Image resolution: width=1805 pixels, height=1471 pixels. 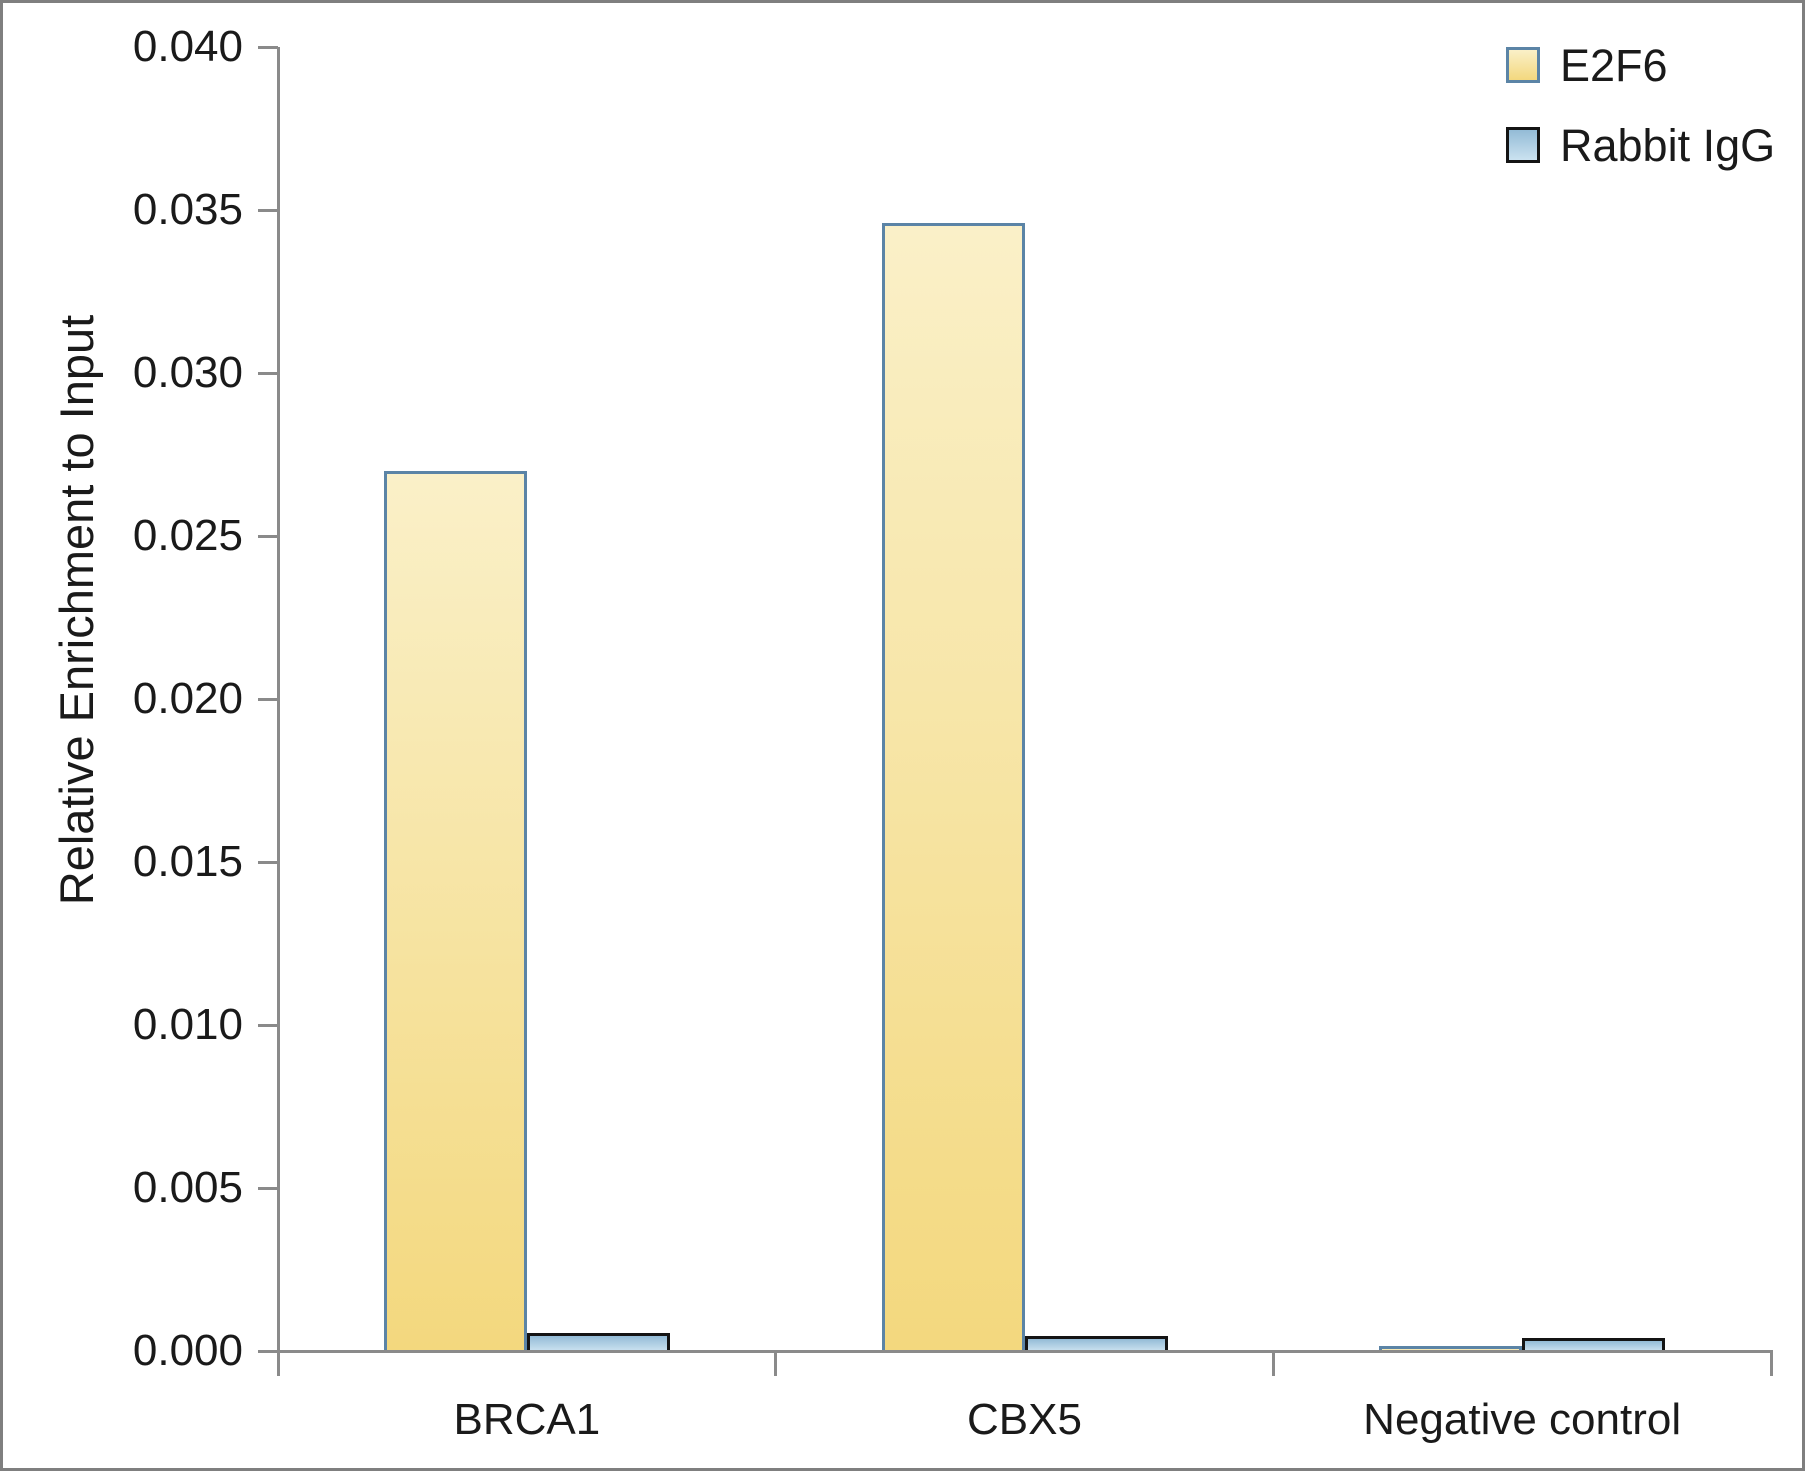 I want to click on x-category-label: BRCA1, so click(x=527, y=1419).